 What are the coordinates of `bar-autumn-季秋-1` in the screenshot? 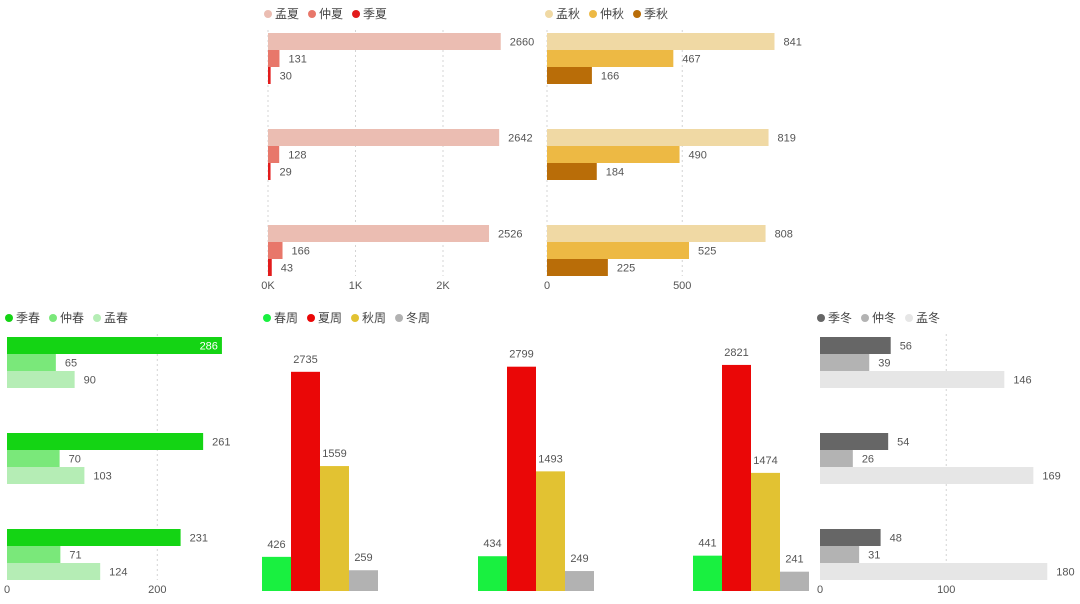 It's located at (572, 171).